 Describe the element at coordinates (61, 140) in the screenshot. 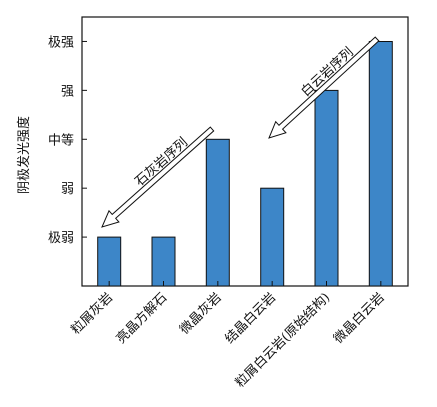

I see `y-tick-label-3: 中等` at that location.